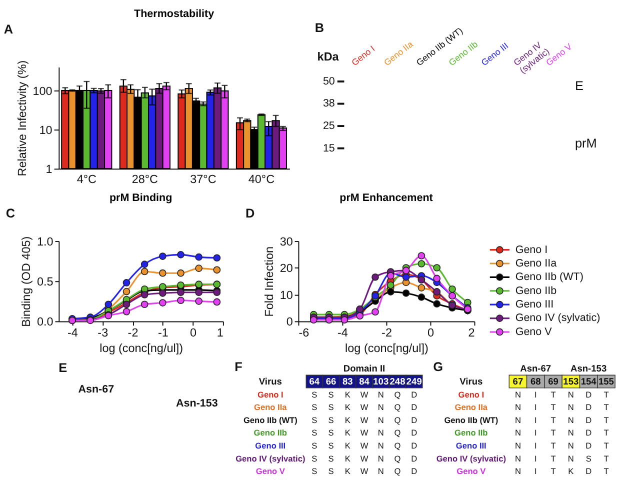 This screenshot has width=618, height=480. Describe the element at coordinates (534, 304) in the screenshot. I see `legend-label: Geno III` at that location.